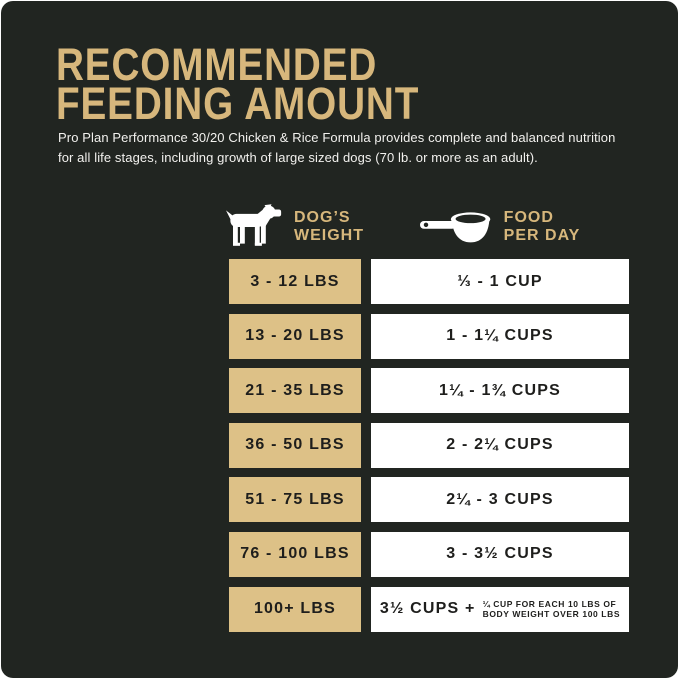  Describe the element at coordinates (500, 391) in the screenshot. I see `food-cell: 1¼ - 1¾ CUPS` at that location.